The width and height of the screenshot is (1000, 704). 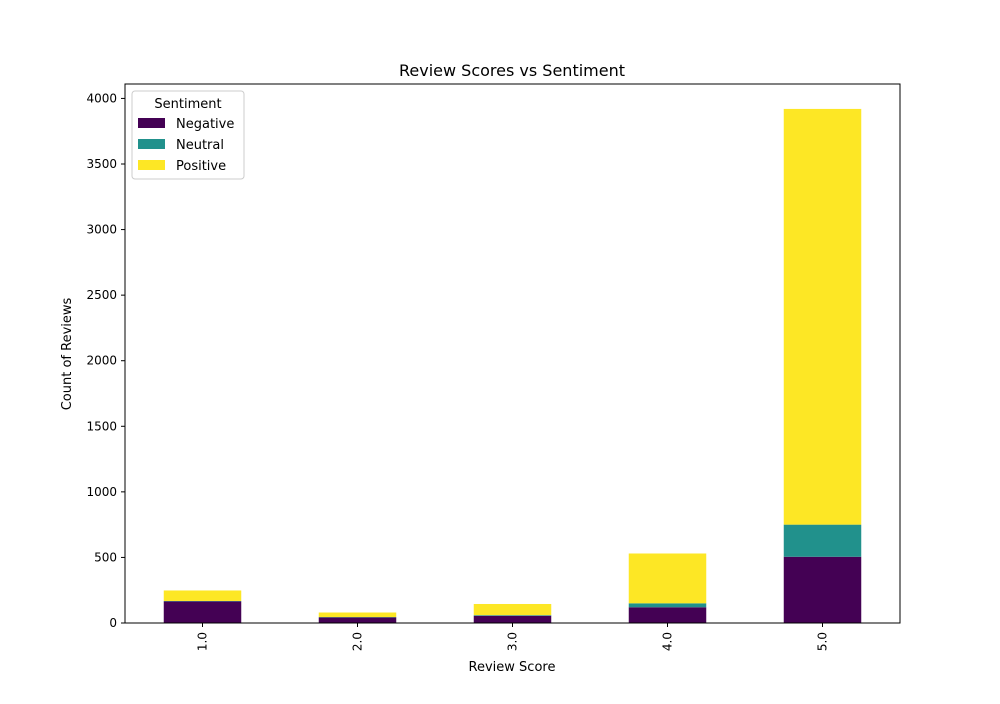 What do you see at coordinates (101, 98) in the screenshot?
I see `y-tick-label: 4000` at bounding box center [101, 98].